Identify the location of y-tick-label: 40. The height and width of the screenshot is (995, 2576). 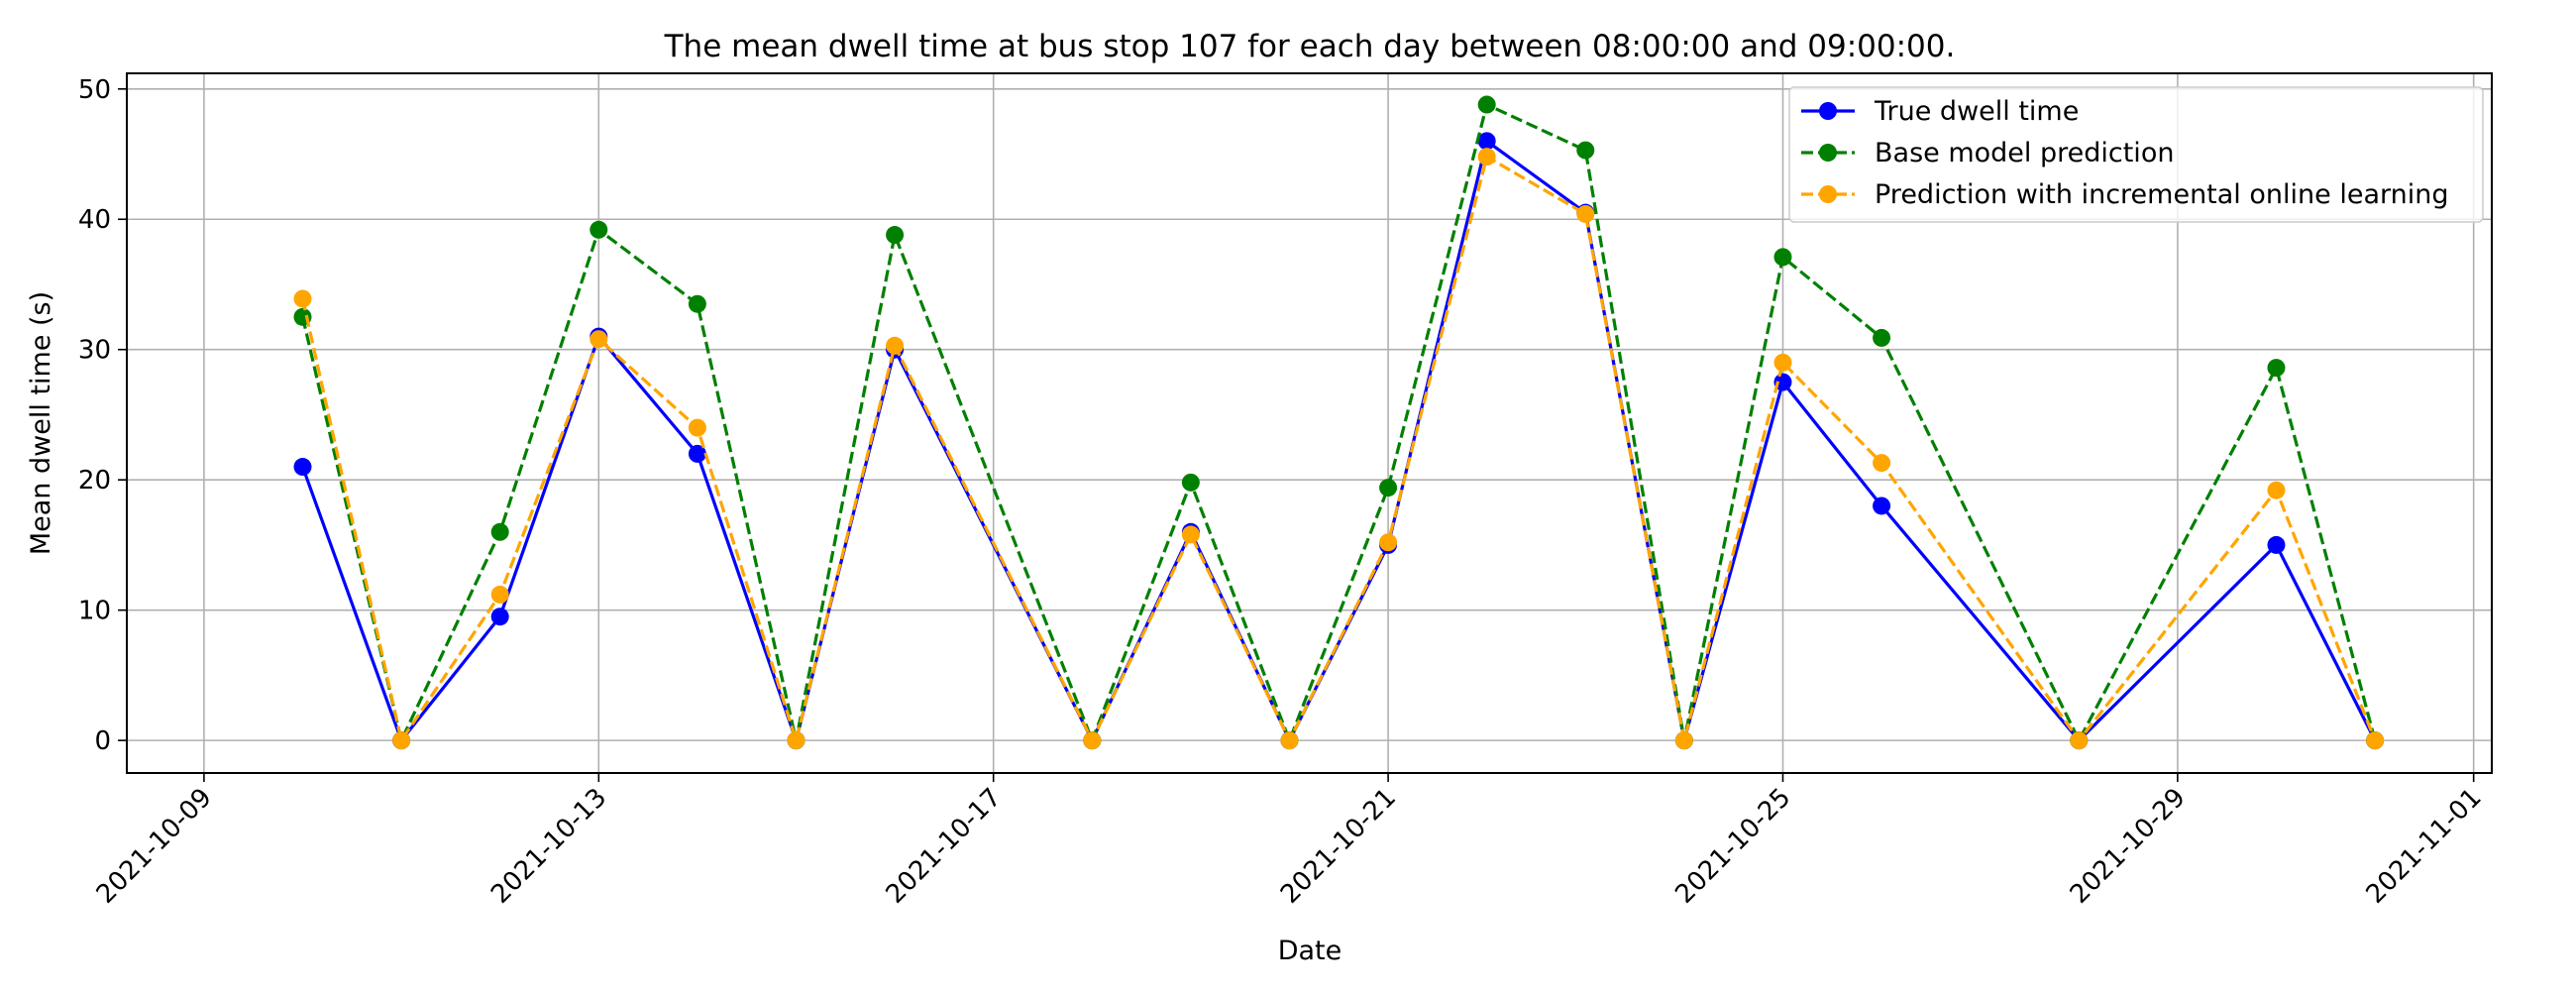
(94, 220).